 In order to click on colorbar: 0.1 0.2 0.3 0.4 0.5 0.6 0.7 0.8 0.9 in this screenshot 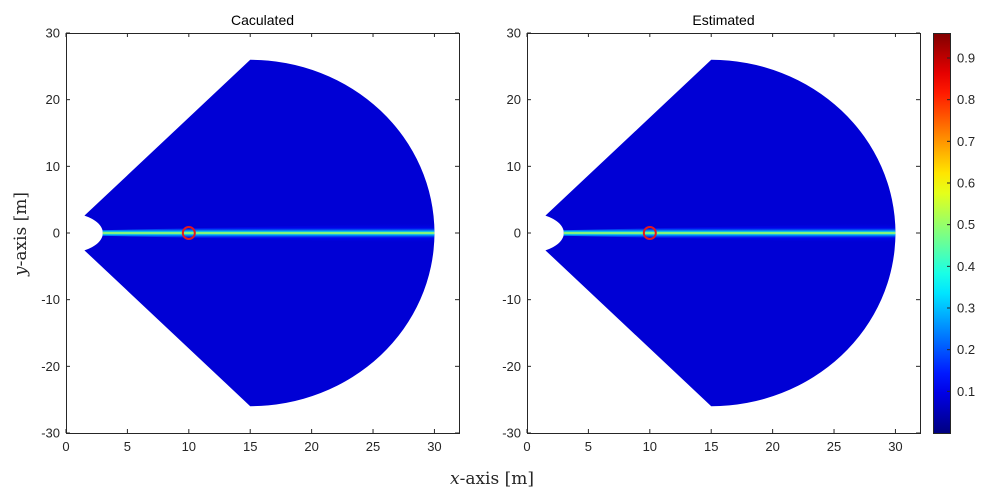, I will do `click(954, 233)`.